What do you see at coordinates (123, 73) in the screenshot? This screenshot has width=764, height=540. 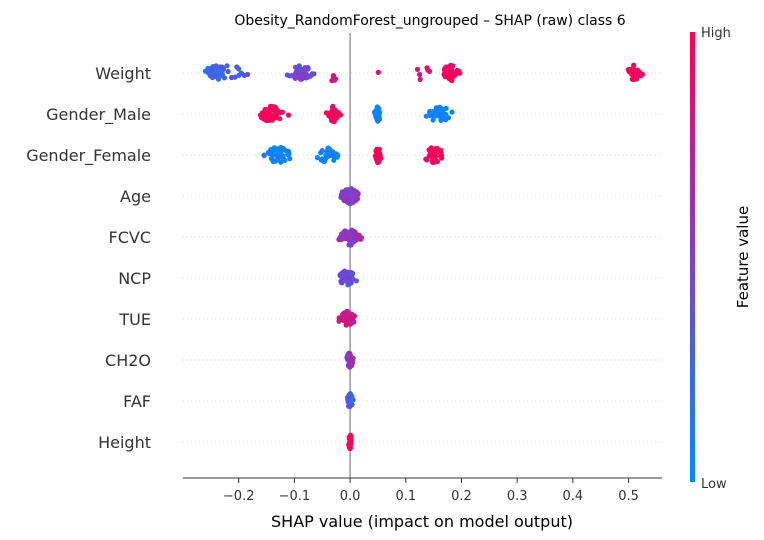 I see `feature-label-weight: Weight` at bounding box center [123, 73].